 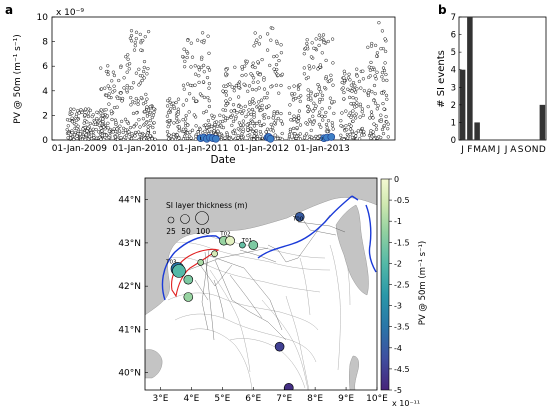 What do you see at coordinates (453, 53) in the screenshot?
I see `panel-b-ytick-label: 5` at bounding box center [453, 53].